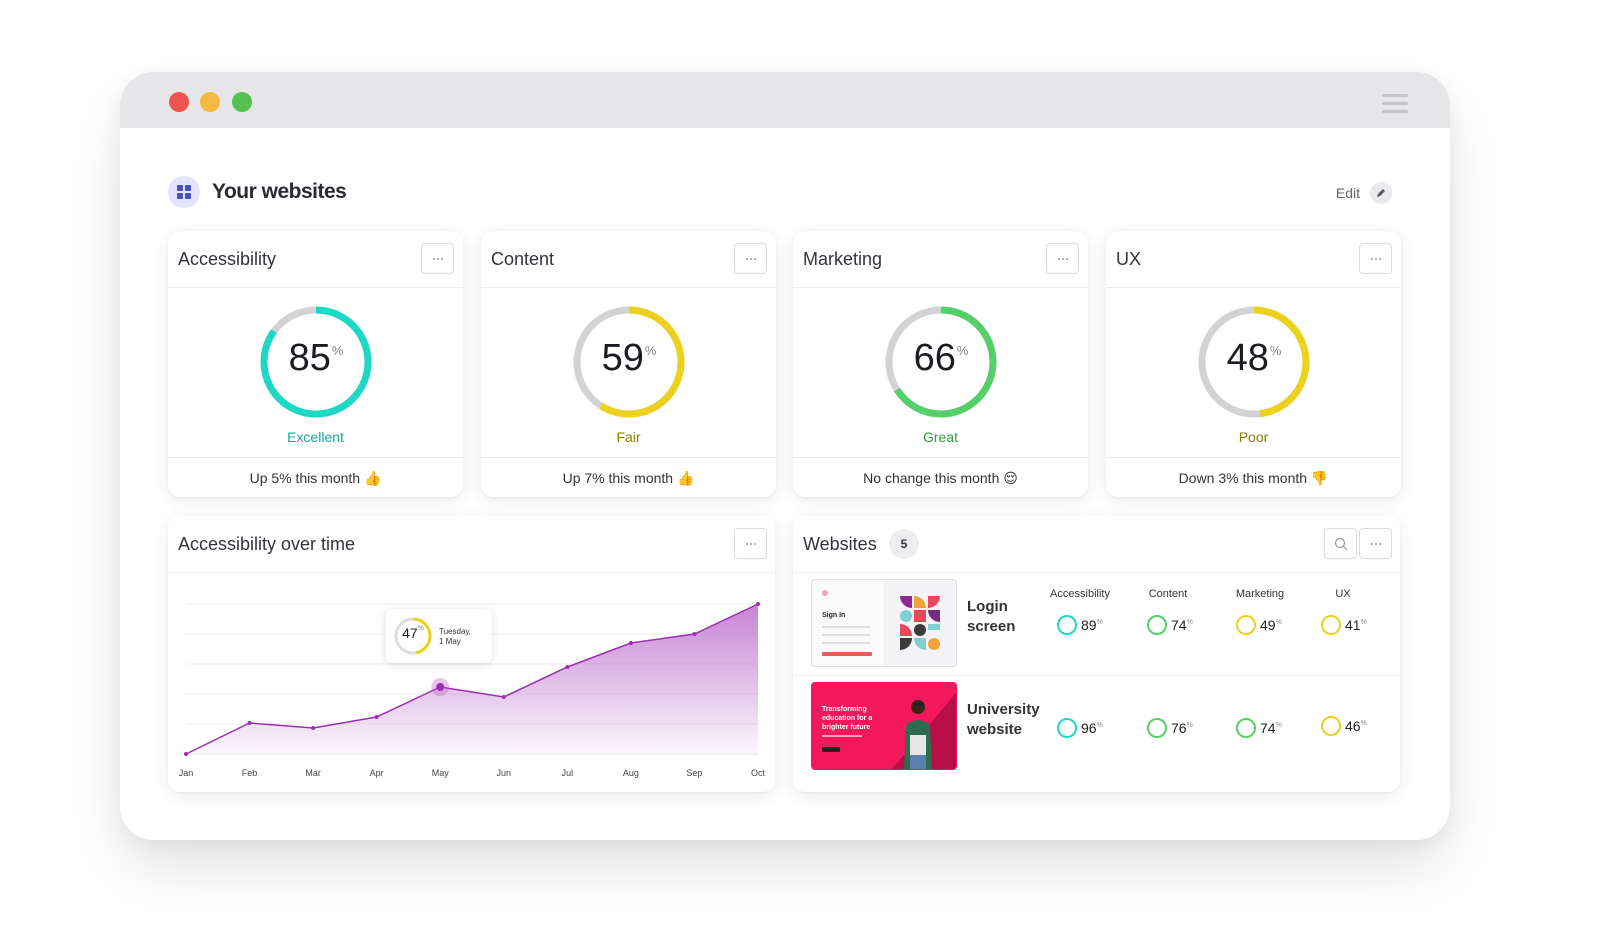 The height and width of the screenshot is (931, 1600). Describe the element at coordinates (1089, 625) in the screenshot. I see `score-value: 89` at that location.